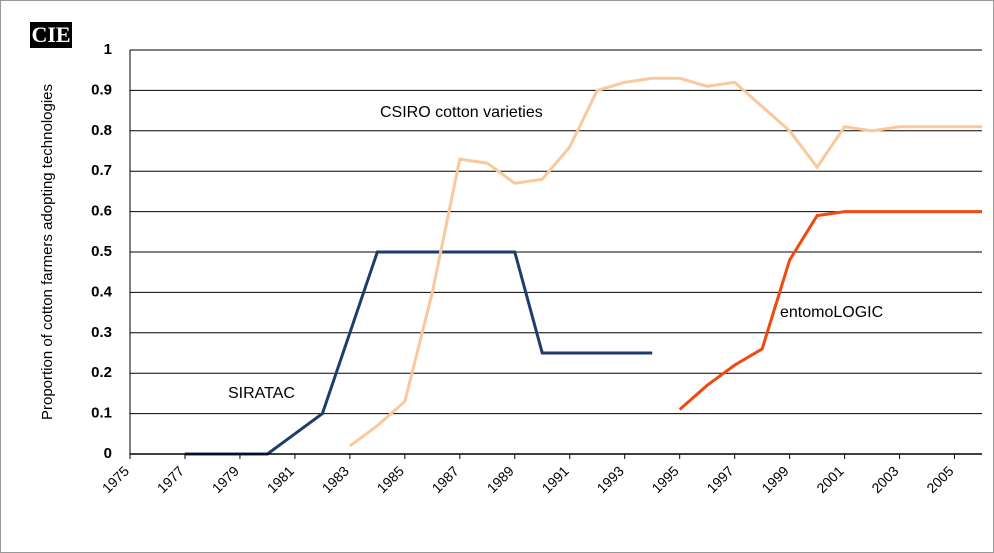 Image resolution: width=994 pixels, height=553 pixels. Describe the element at coordinates (101, 251) in the screenshot. I see `y-tick-label: 0.5` at that location.